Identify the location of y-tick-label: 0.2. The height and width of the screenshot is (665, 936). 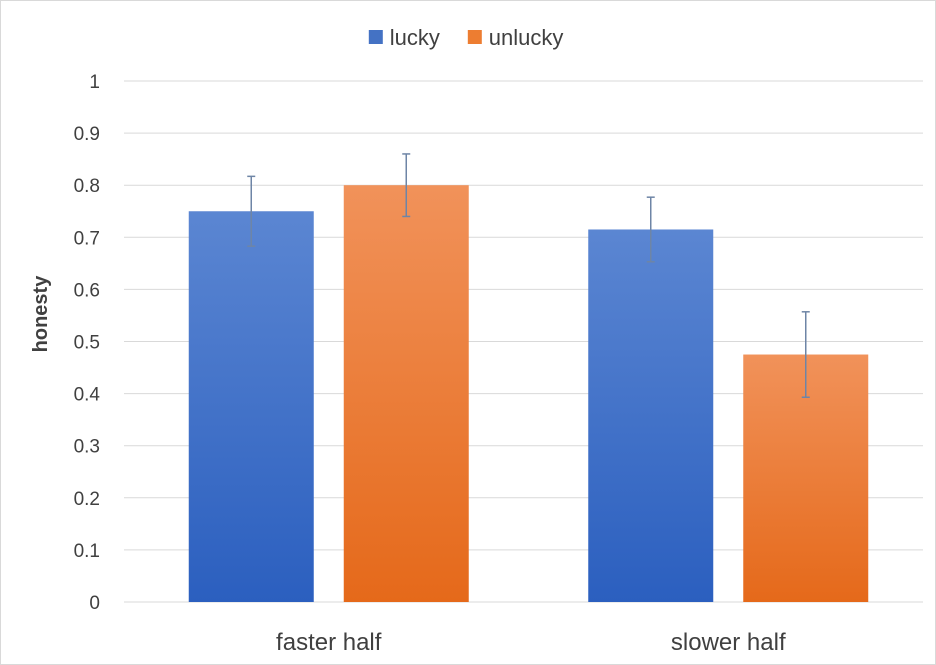
(87, 499).